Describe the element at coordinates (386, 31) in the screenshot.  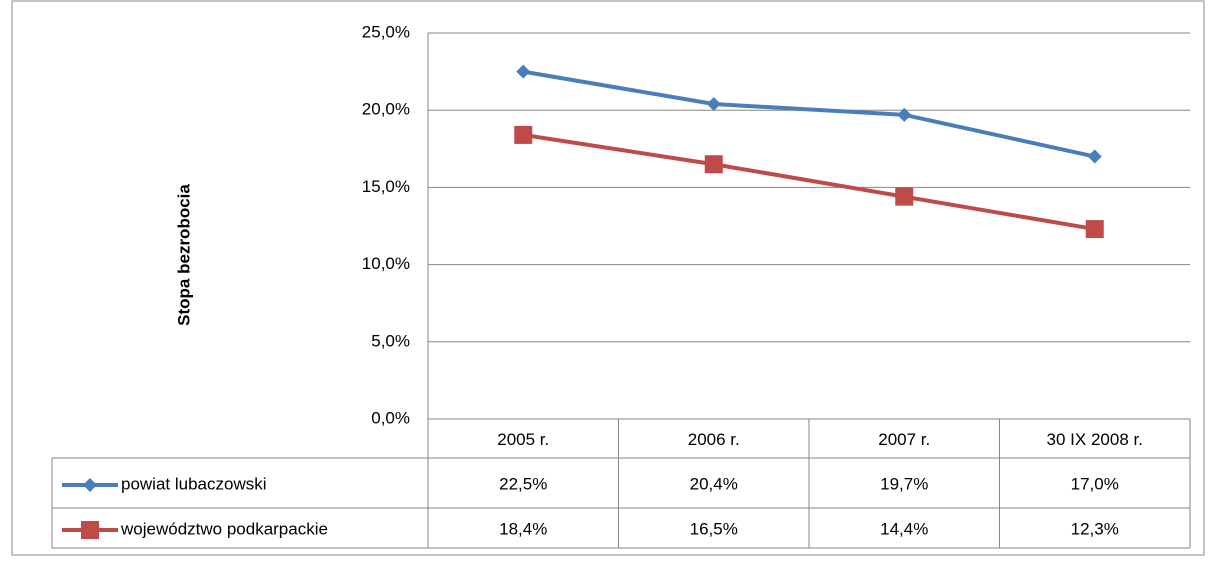
I see `y-tick-label: 25,0%` at that location.